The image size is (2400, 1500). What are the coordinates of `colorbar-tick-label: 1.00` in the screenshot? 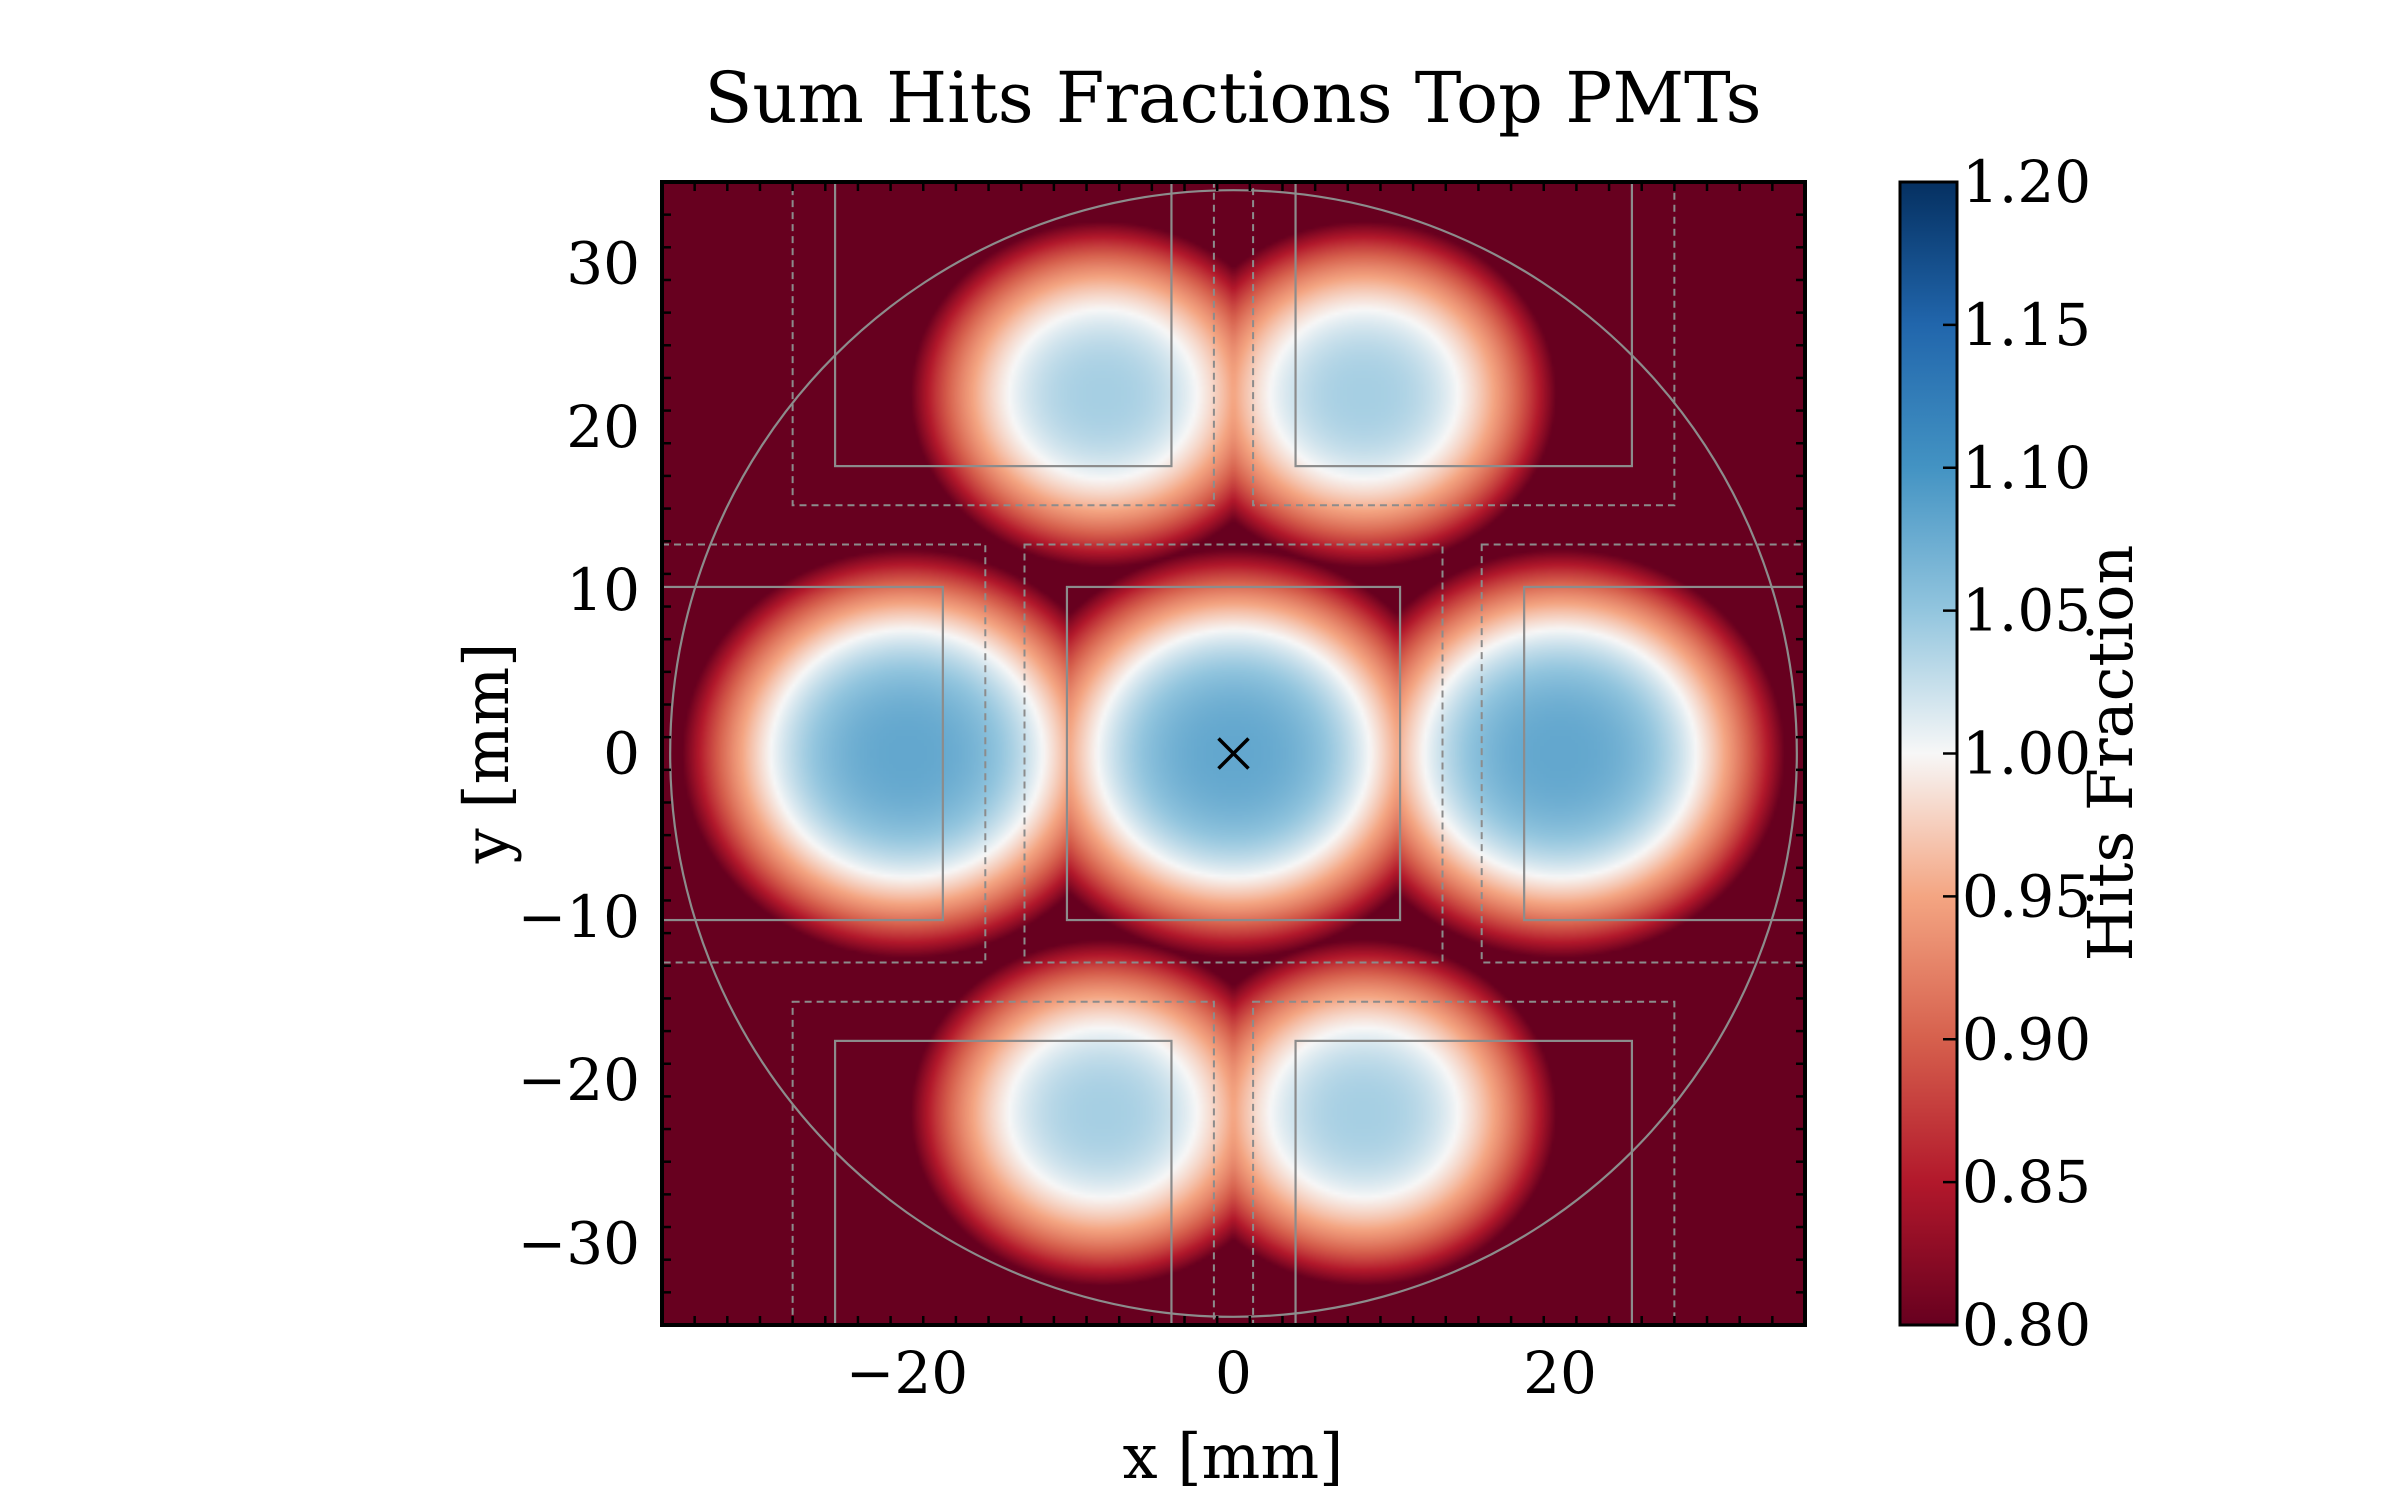 It's located at (2026, 754).